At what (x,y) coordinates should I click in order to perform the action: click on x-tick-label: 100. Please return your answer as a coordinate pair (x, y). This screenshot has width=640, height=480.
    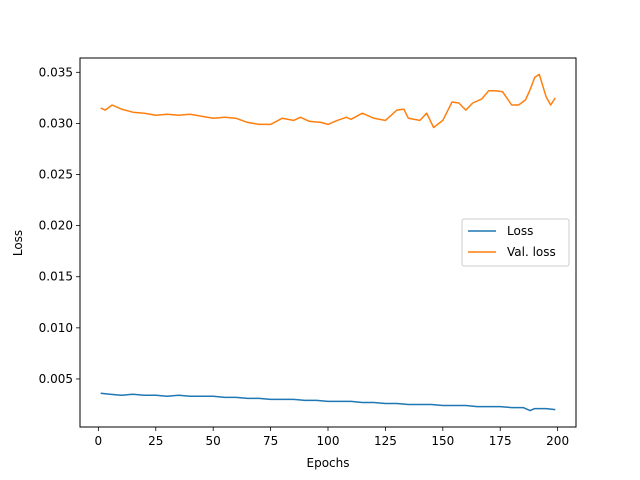
    Looking at the image, I should click on (328, 441).